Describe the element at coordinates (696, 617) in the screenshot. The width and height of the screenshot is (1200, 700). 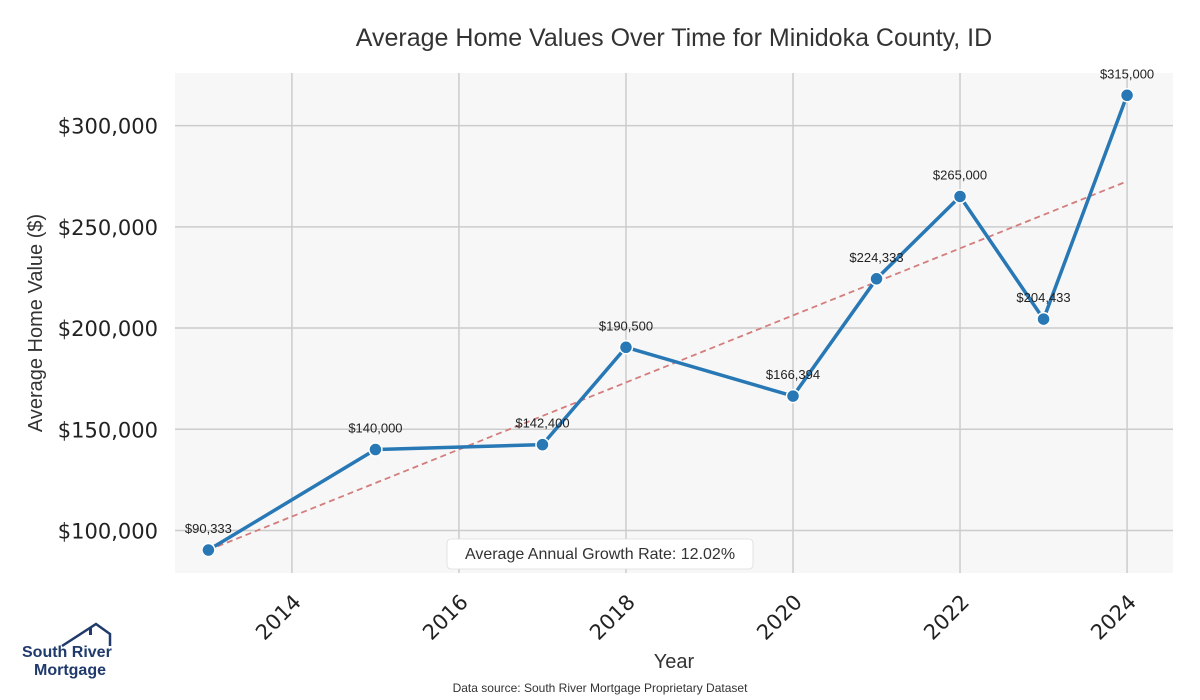
I see `x-tick-labels: 2014 2016 2018 2020 2022 2024` at that location.